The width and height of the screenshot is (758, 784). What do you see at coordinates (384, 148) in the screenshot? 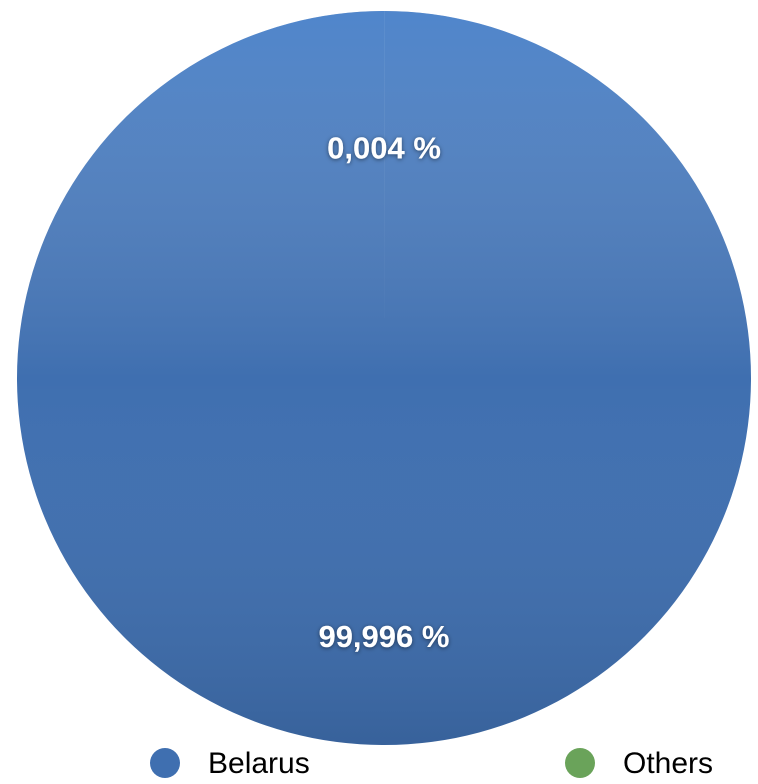
I see `value-label: 0,004 %` at bounding box center [384, 148].